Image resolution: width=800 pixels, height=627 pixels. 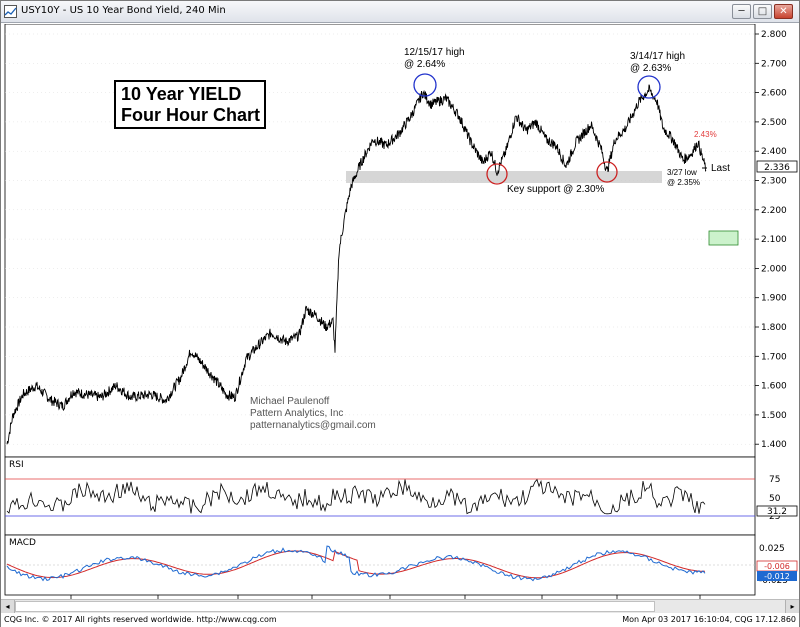 What do you see at coordinates (425, 64) in the screenshot?
I see `annotation-high1-line2: @ 2.64%` at bounding box center [425, 64].